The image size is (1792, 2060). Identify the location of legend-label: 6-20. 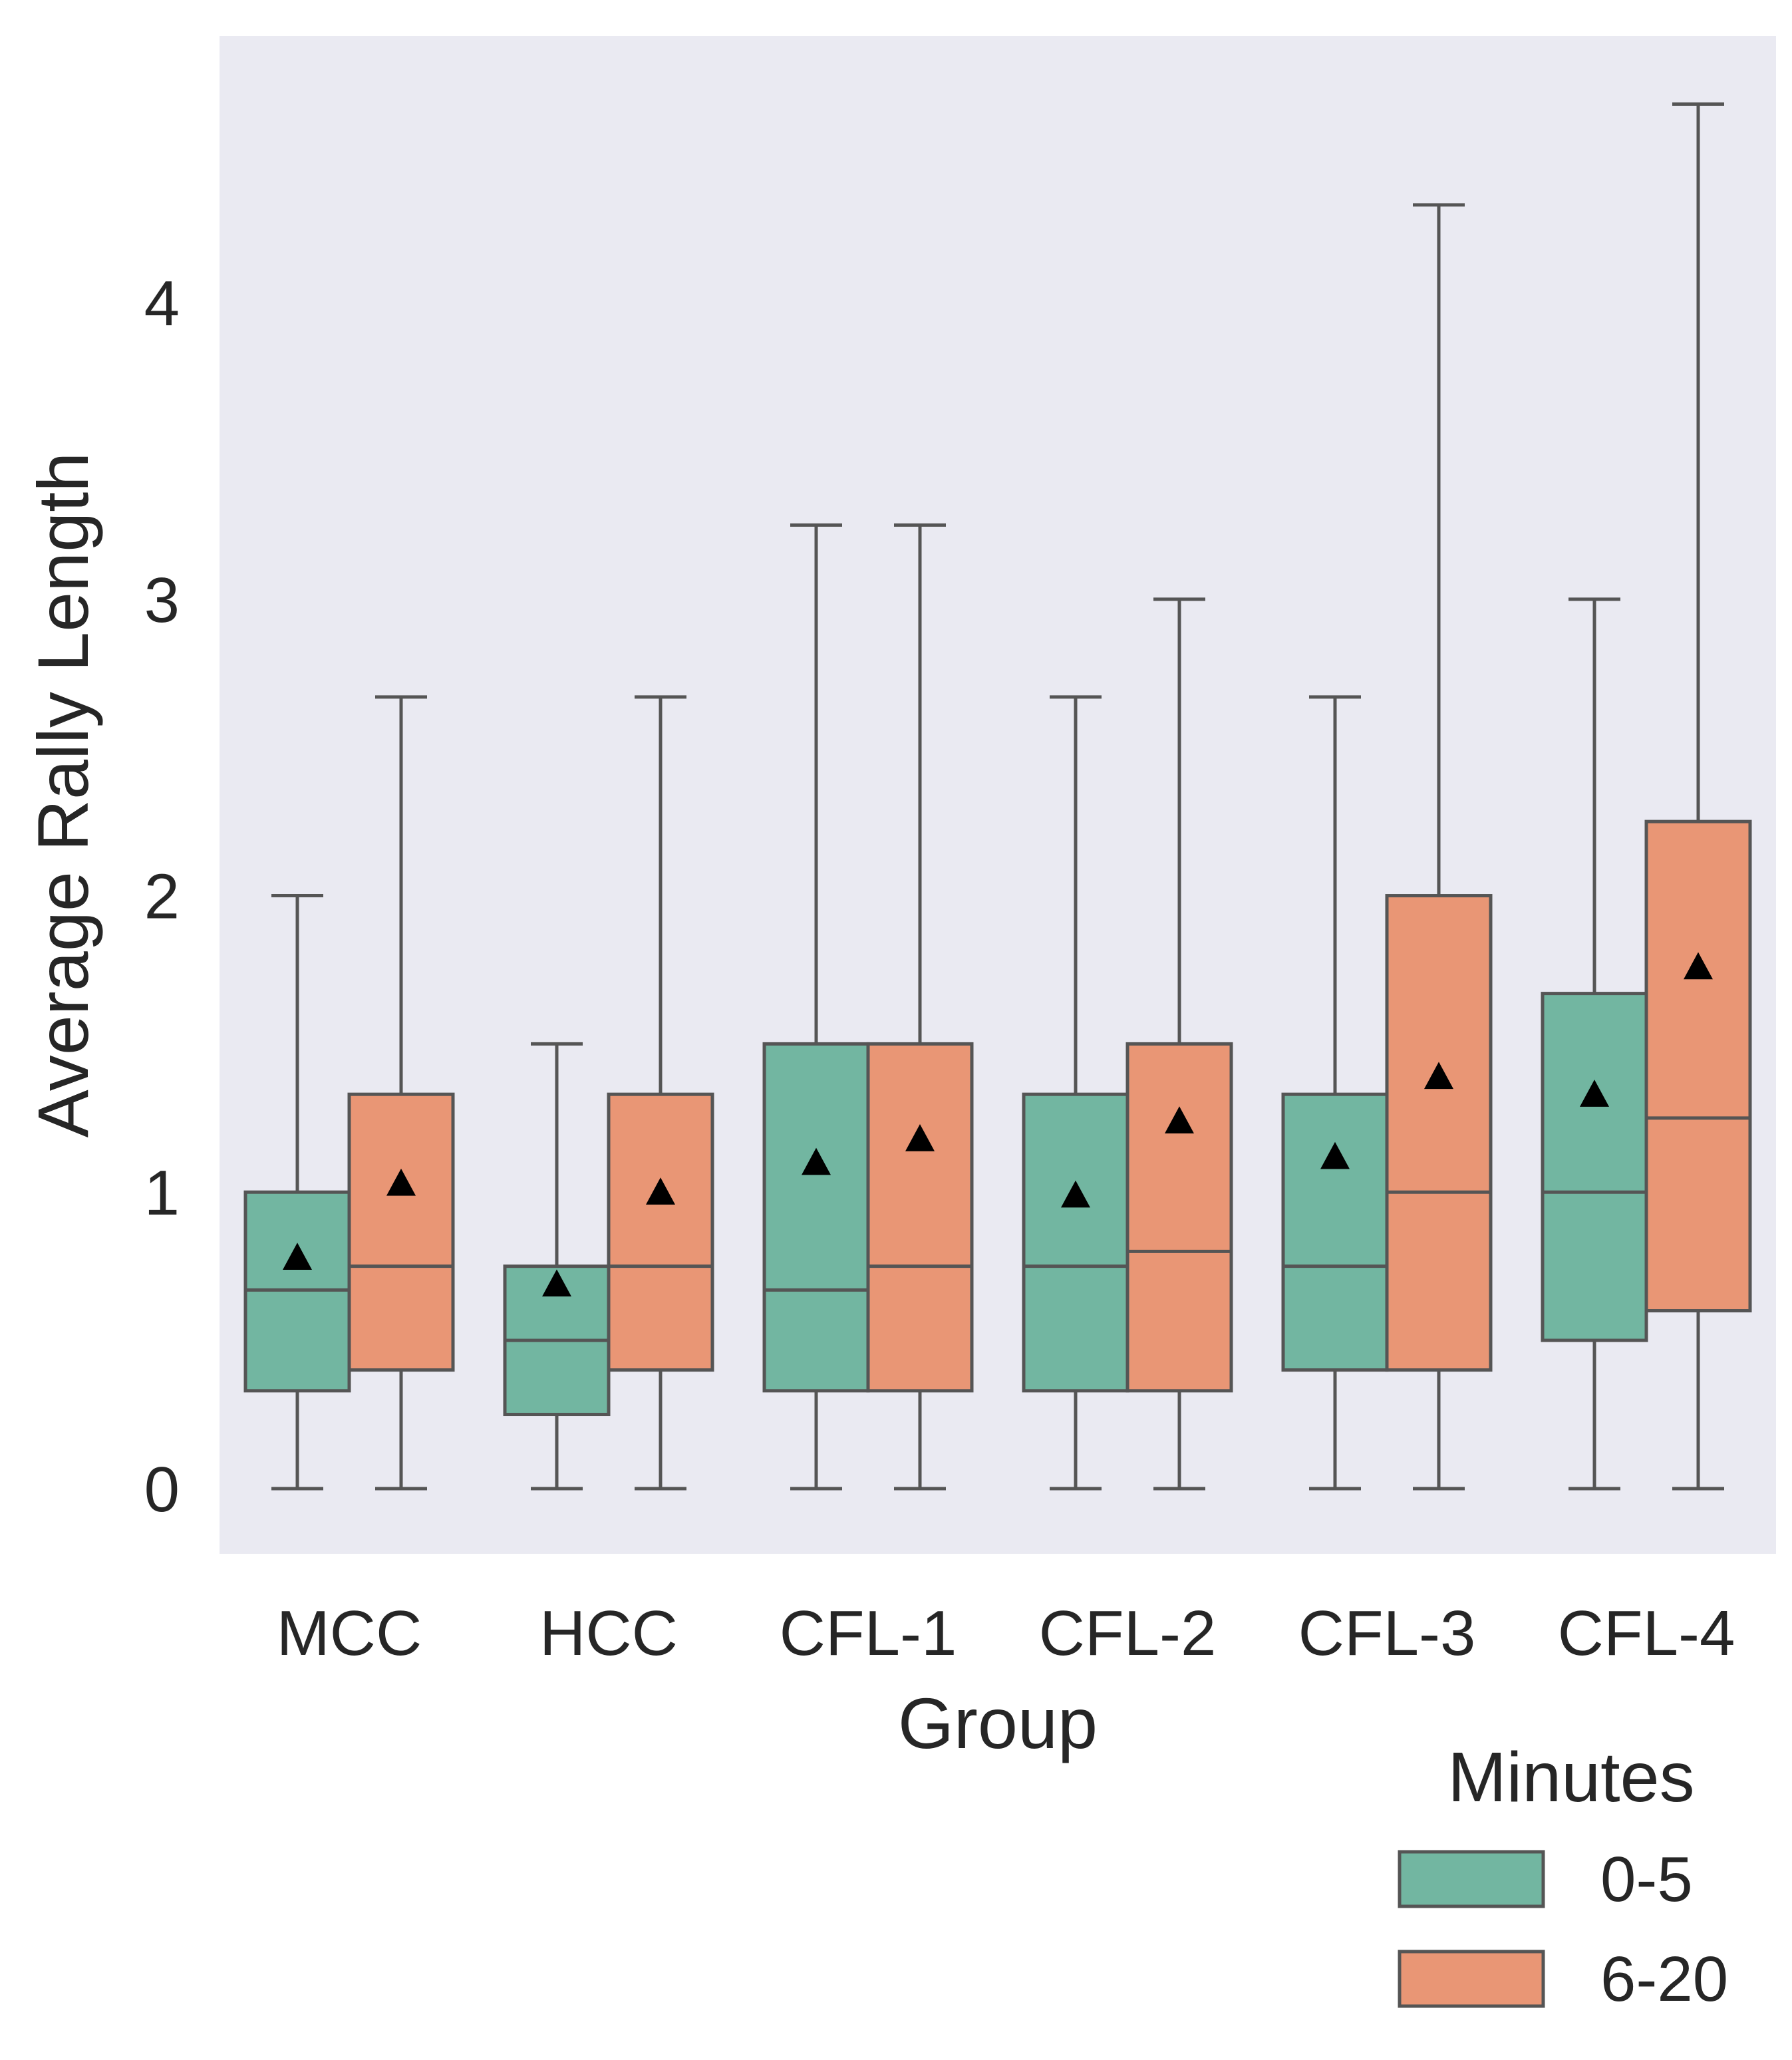
(1664, 1979).